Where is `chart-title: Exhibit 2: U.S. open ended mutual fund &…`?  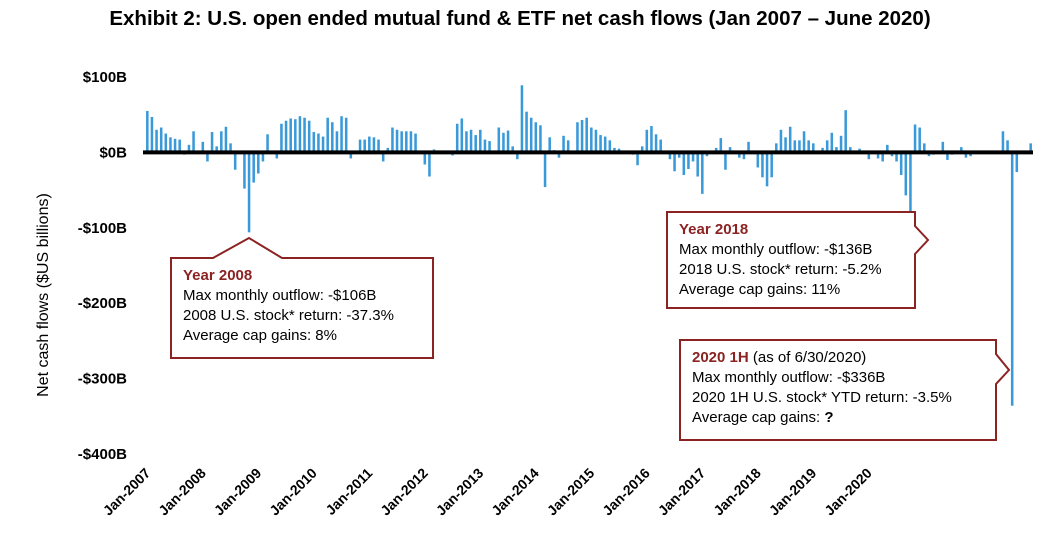
chart-title: Exhibit 2: U.S. open ended mutual fund &… is located at coordinates (519, 18).